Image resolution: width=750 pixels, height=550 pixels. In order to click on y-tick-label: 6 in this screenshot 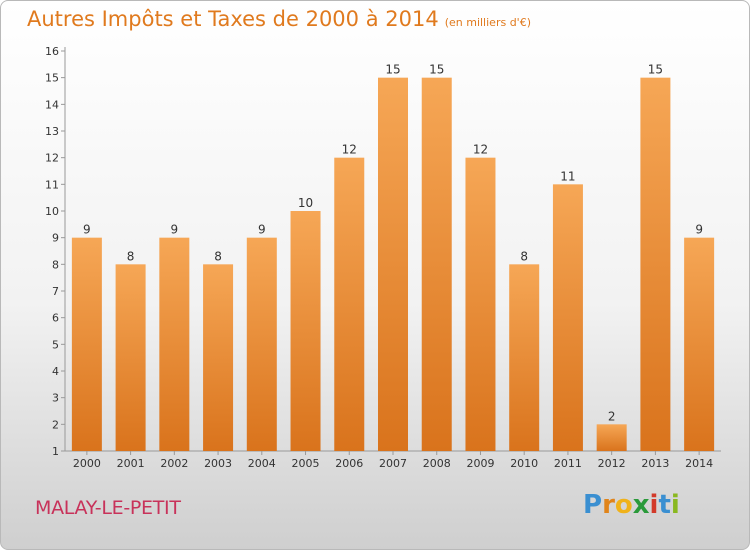, I will do `click(55, 318)`.